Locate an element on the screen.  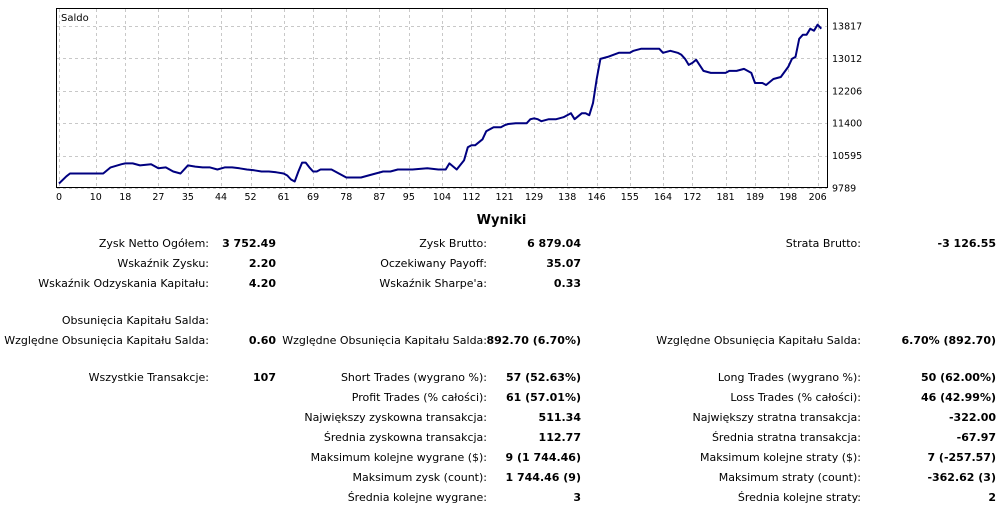
x-tick-label: 0 is located at coordinates (59, 197).